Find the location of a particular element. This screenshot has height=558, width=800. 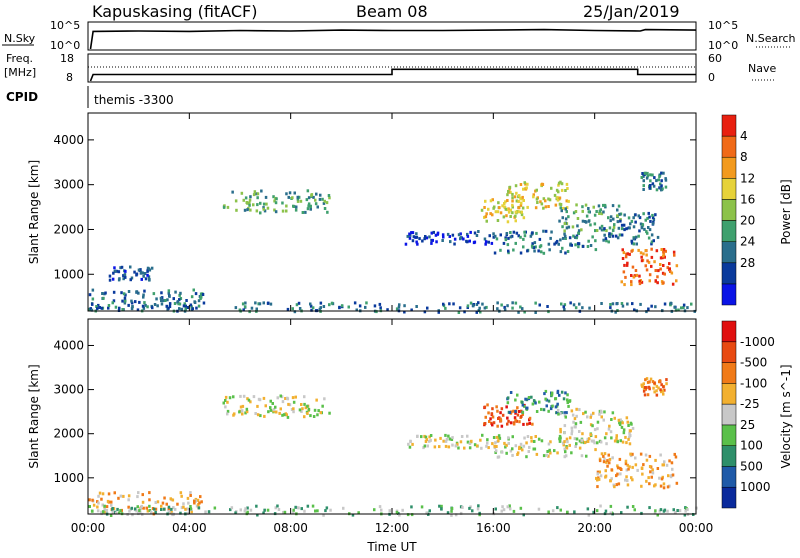

nave-tick-high: 60 is located at coordinates (715, 58).